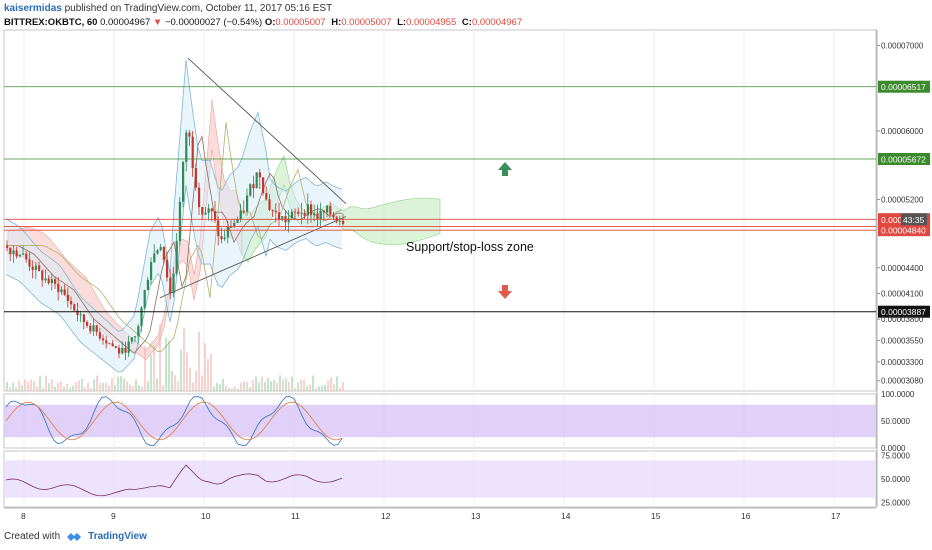  I want to click on x-tick-label: 8, so click(23, 516).